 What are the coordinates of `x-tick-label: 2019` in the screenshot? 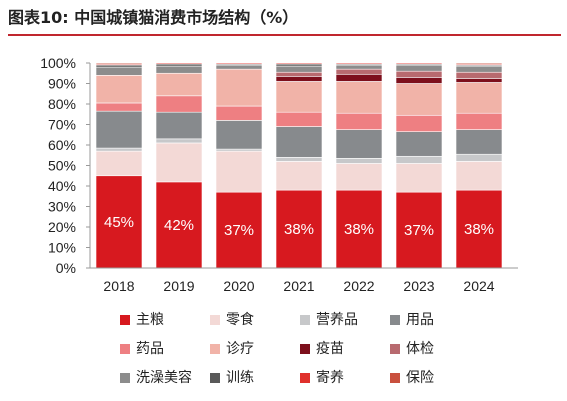 It's located at (178, 286).